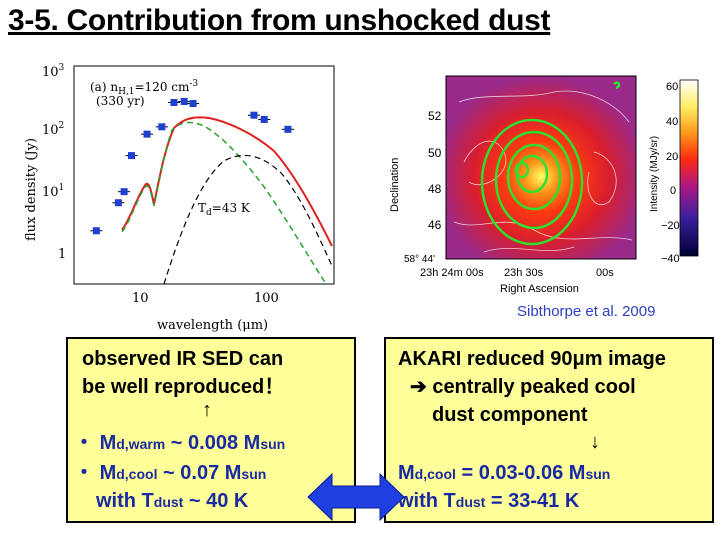  I want to click on warm-mass-line: ・ Md,warm ~ 0.008 Msun, so click(179, 443).